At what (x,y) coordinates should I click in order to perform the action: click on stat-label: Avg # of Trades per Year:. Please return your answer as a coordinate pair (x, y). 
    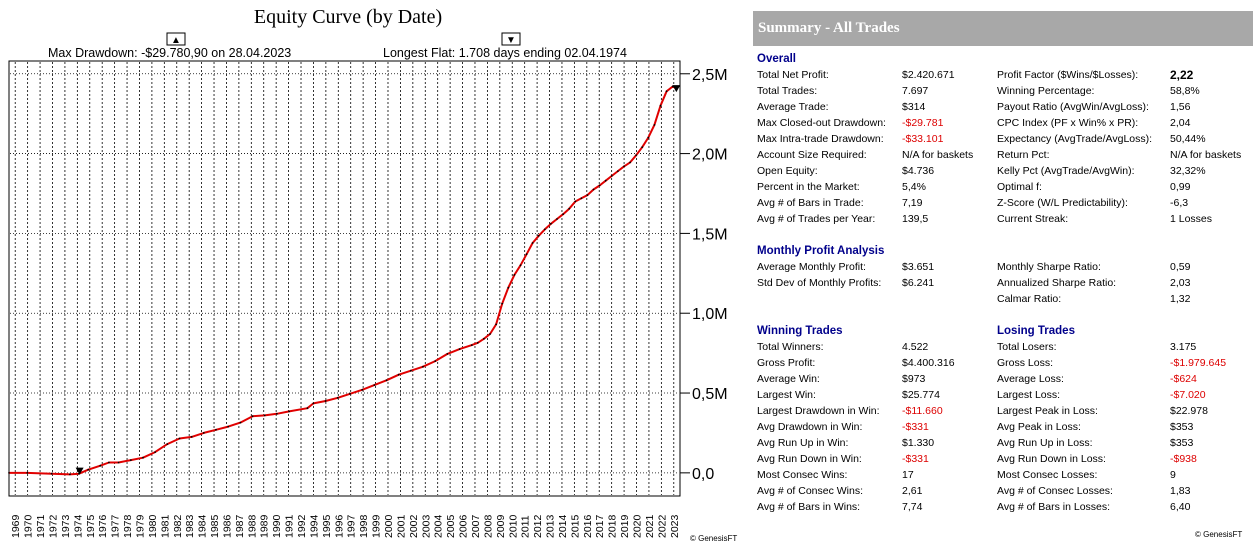
    Looking at the image, I should click on (816, 219).